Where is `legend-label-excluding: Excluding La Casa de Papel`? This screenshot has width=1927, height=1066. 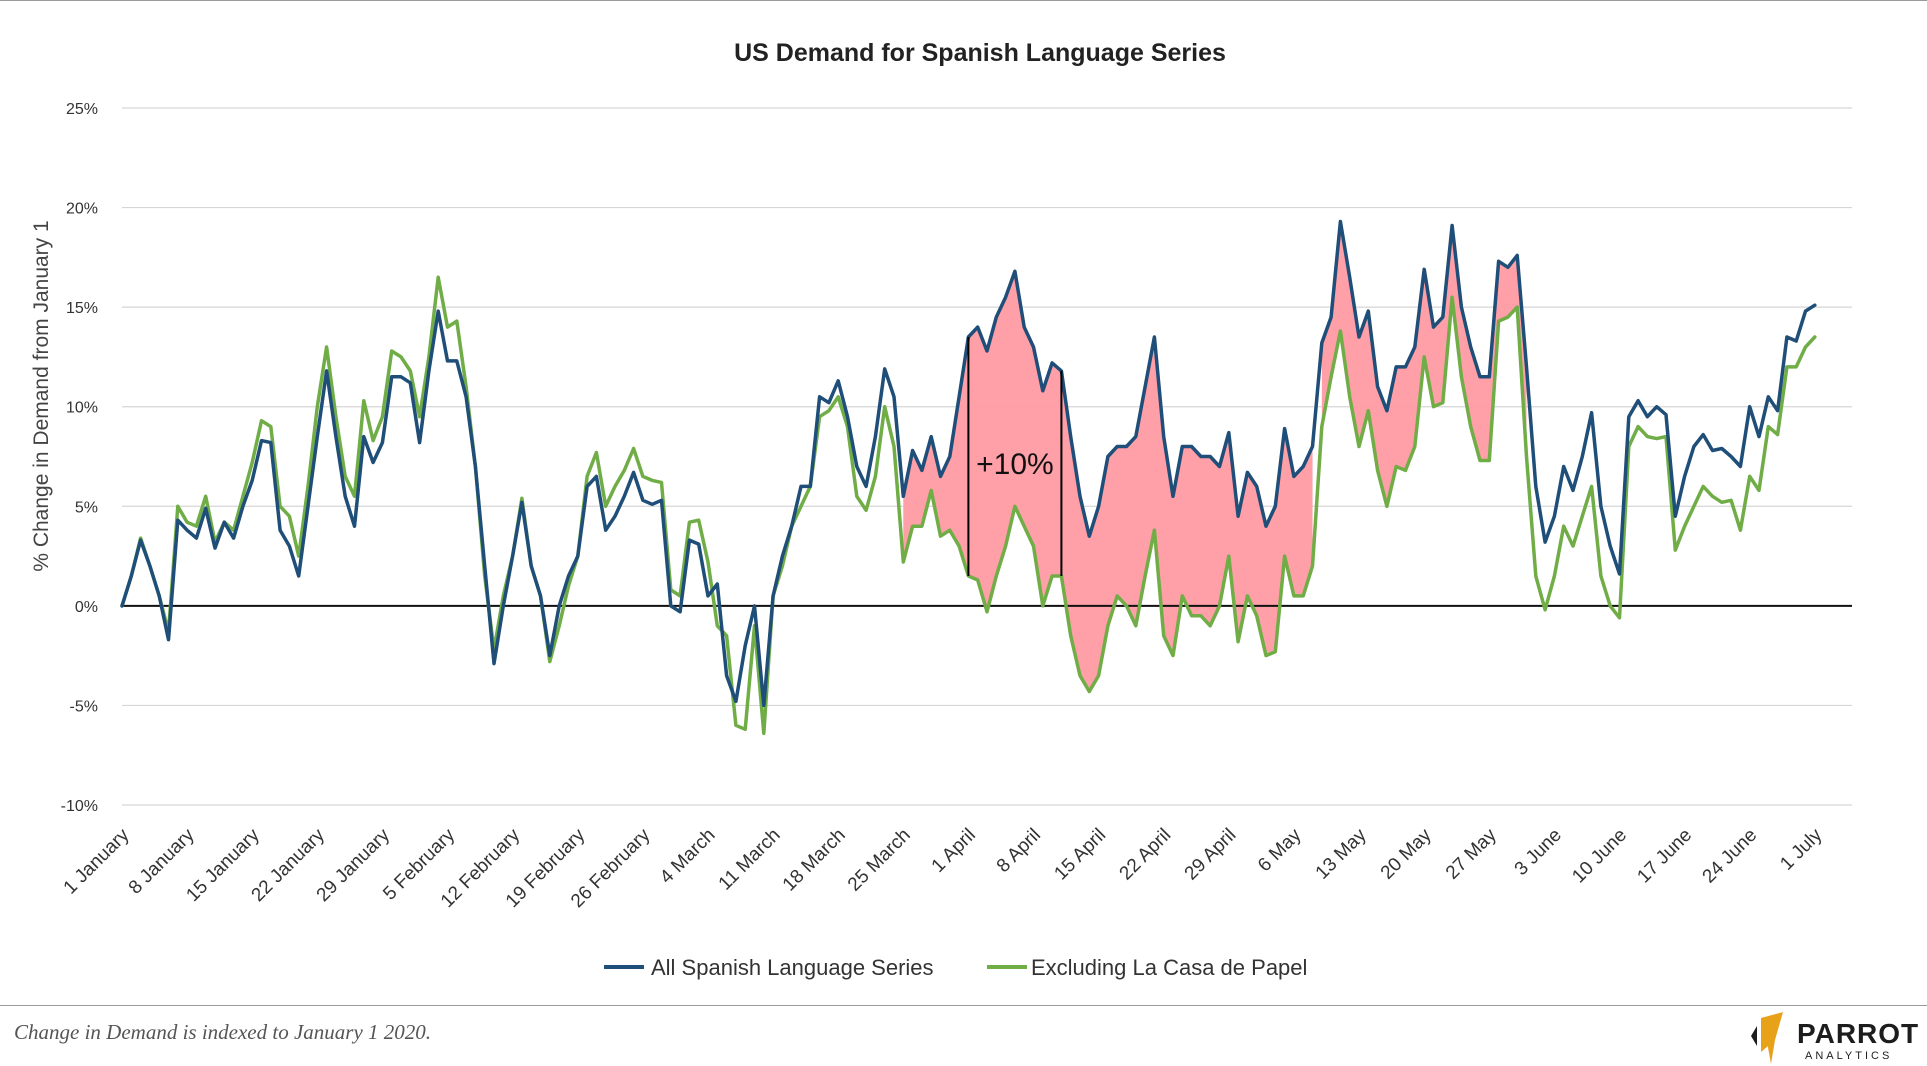 legend-label-excluding: Excluding La Casa de Papel is located at coordinates (1169, 967).